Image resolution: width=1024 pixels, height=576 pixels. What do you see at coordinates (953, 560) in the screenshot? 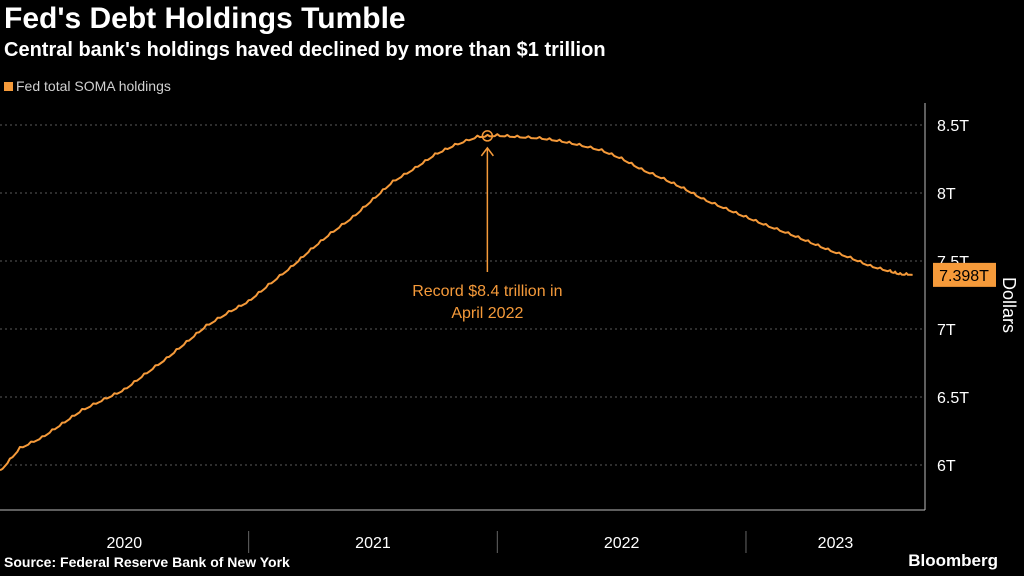
I see `bloomberg-logo: Bloomberg` at bounding box center [953, 560].